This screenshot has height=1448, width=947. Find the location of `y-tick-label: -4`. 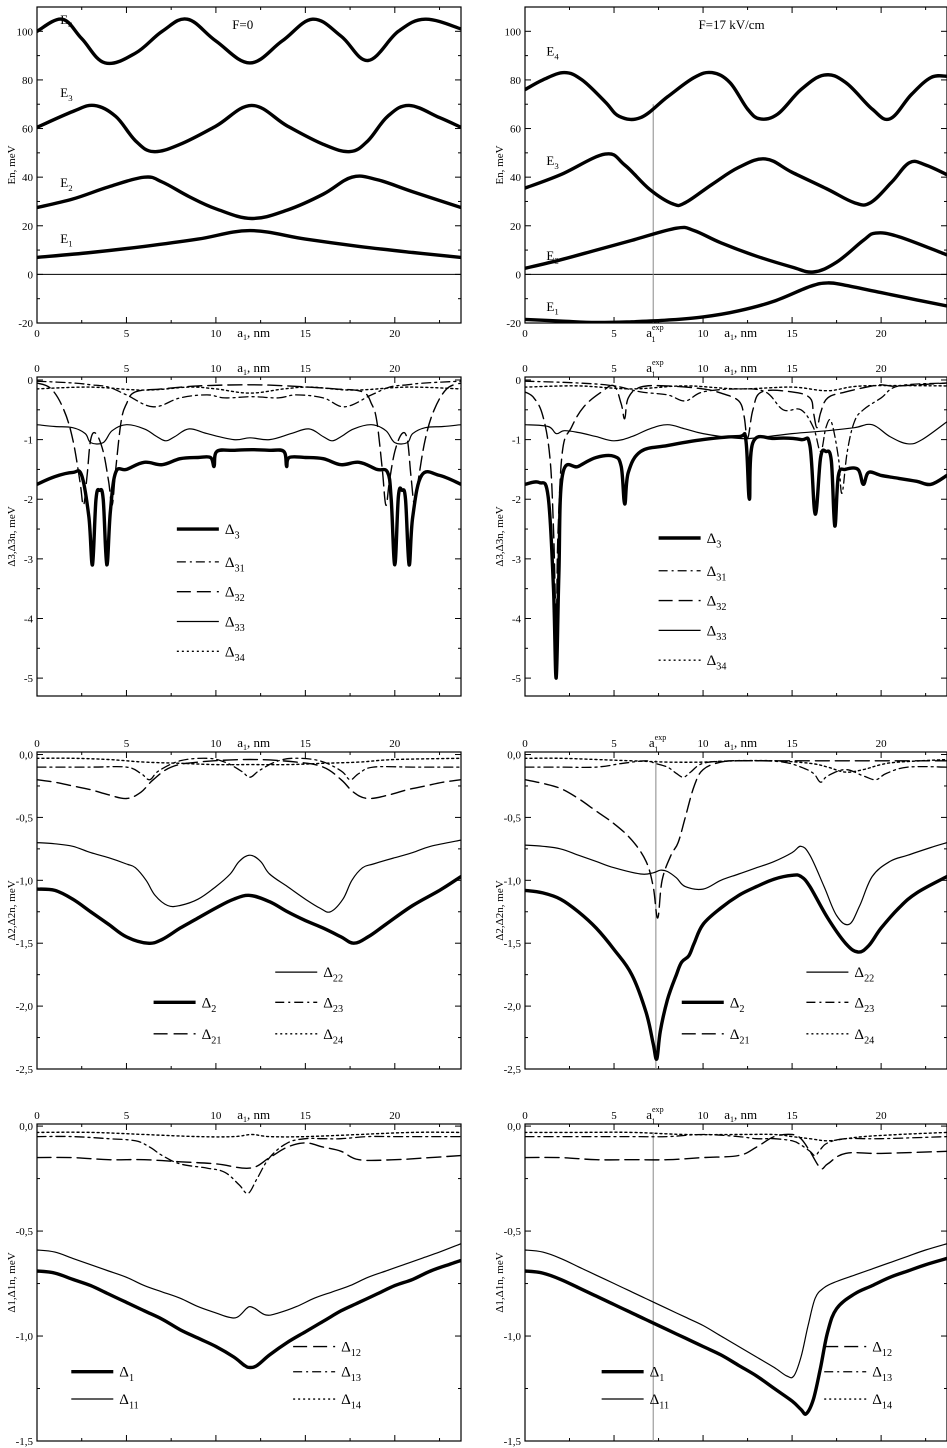

y-tick-label: -4 is located at coordinates (517, 619).